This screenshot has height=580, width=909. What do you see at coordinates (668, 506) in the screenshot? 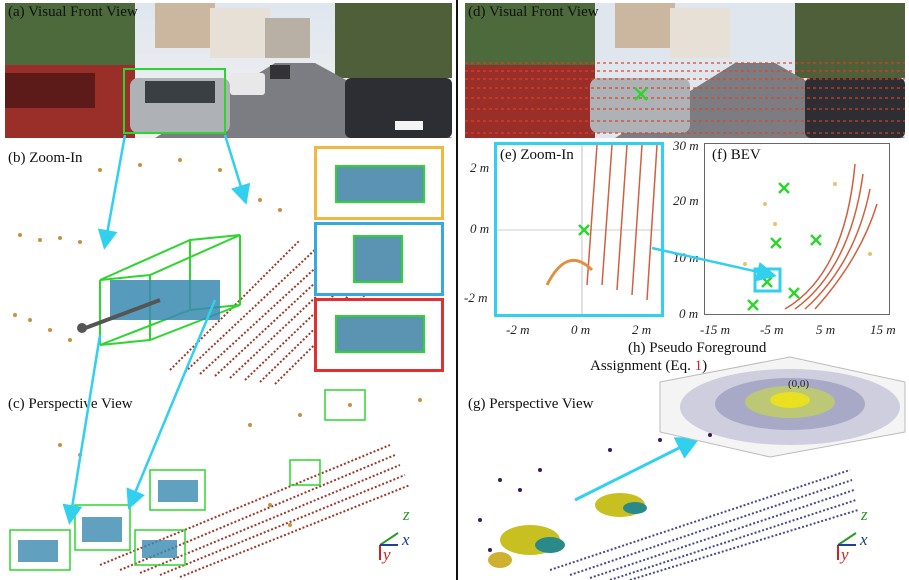
I see `perspective-pointcloud-right` at bounding box center [668, 506].